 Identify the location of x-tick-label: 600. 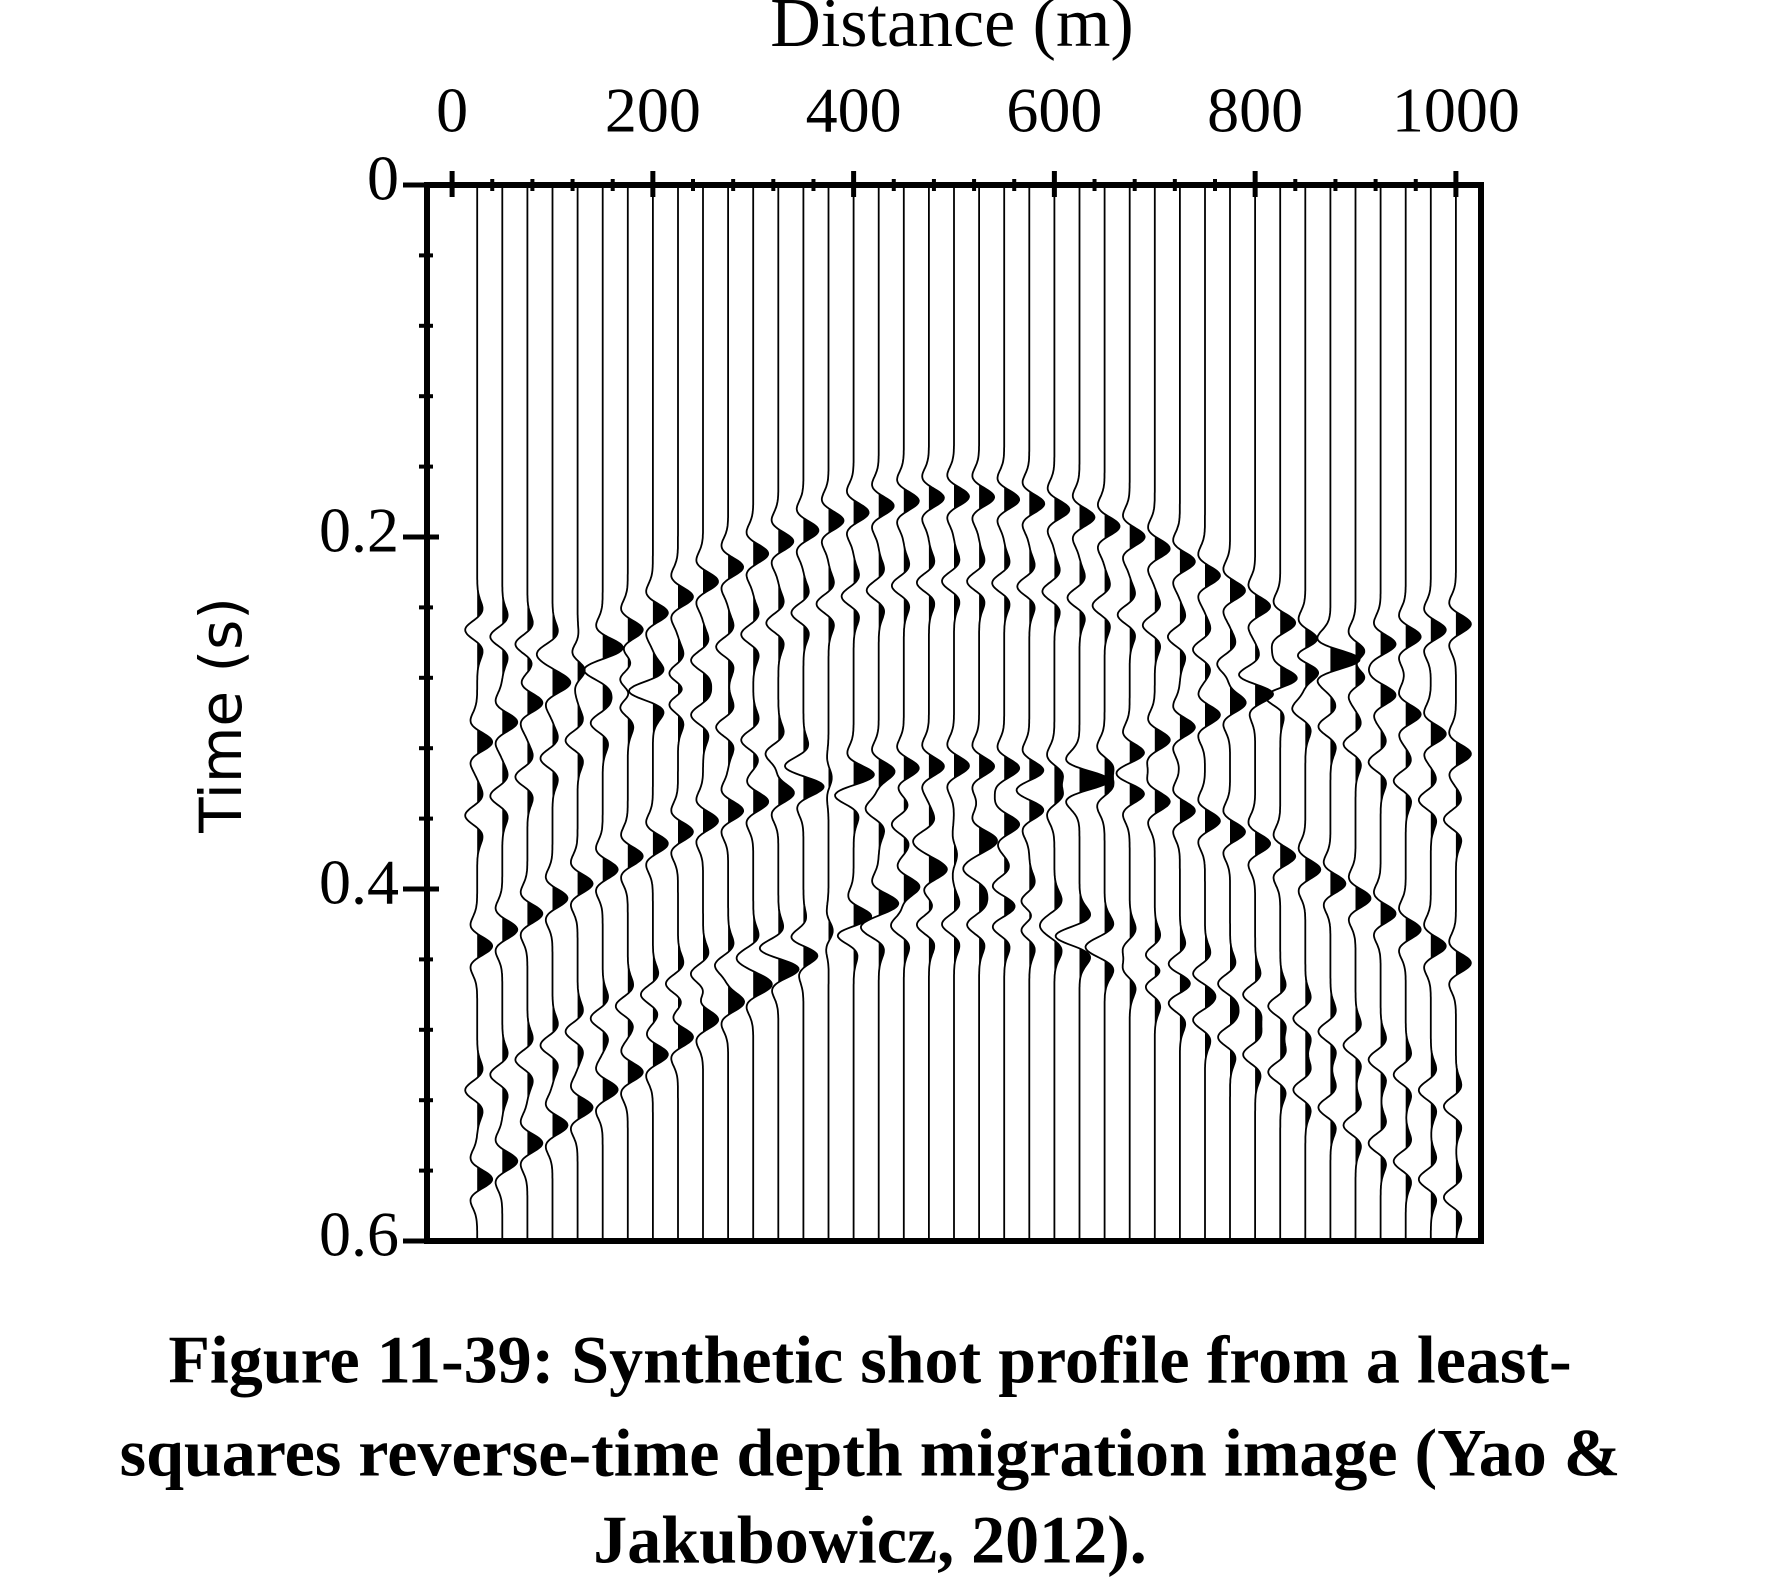
(1054, 110).